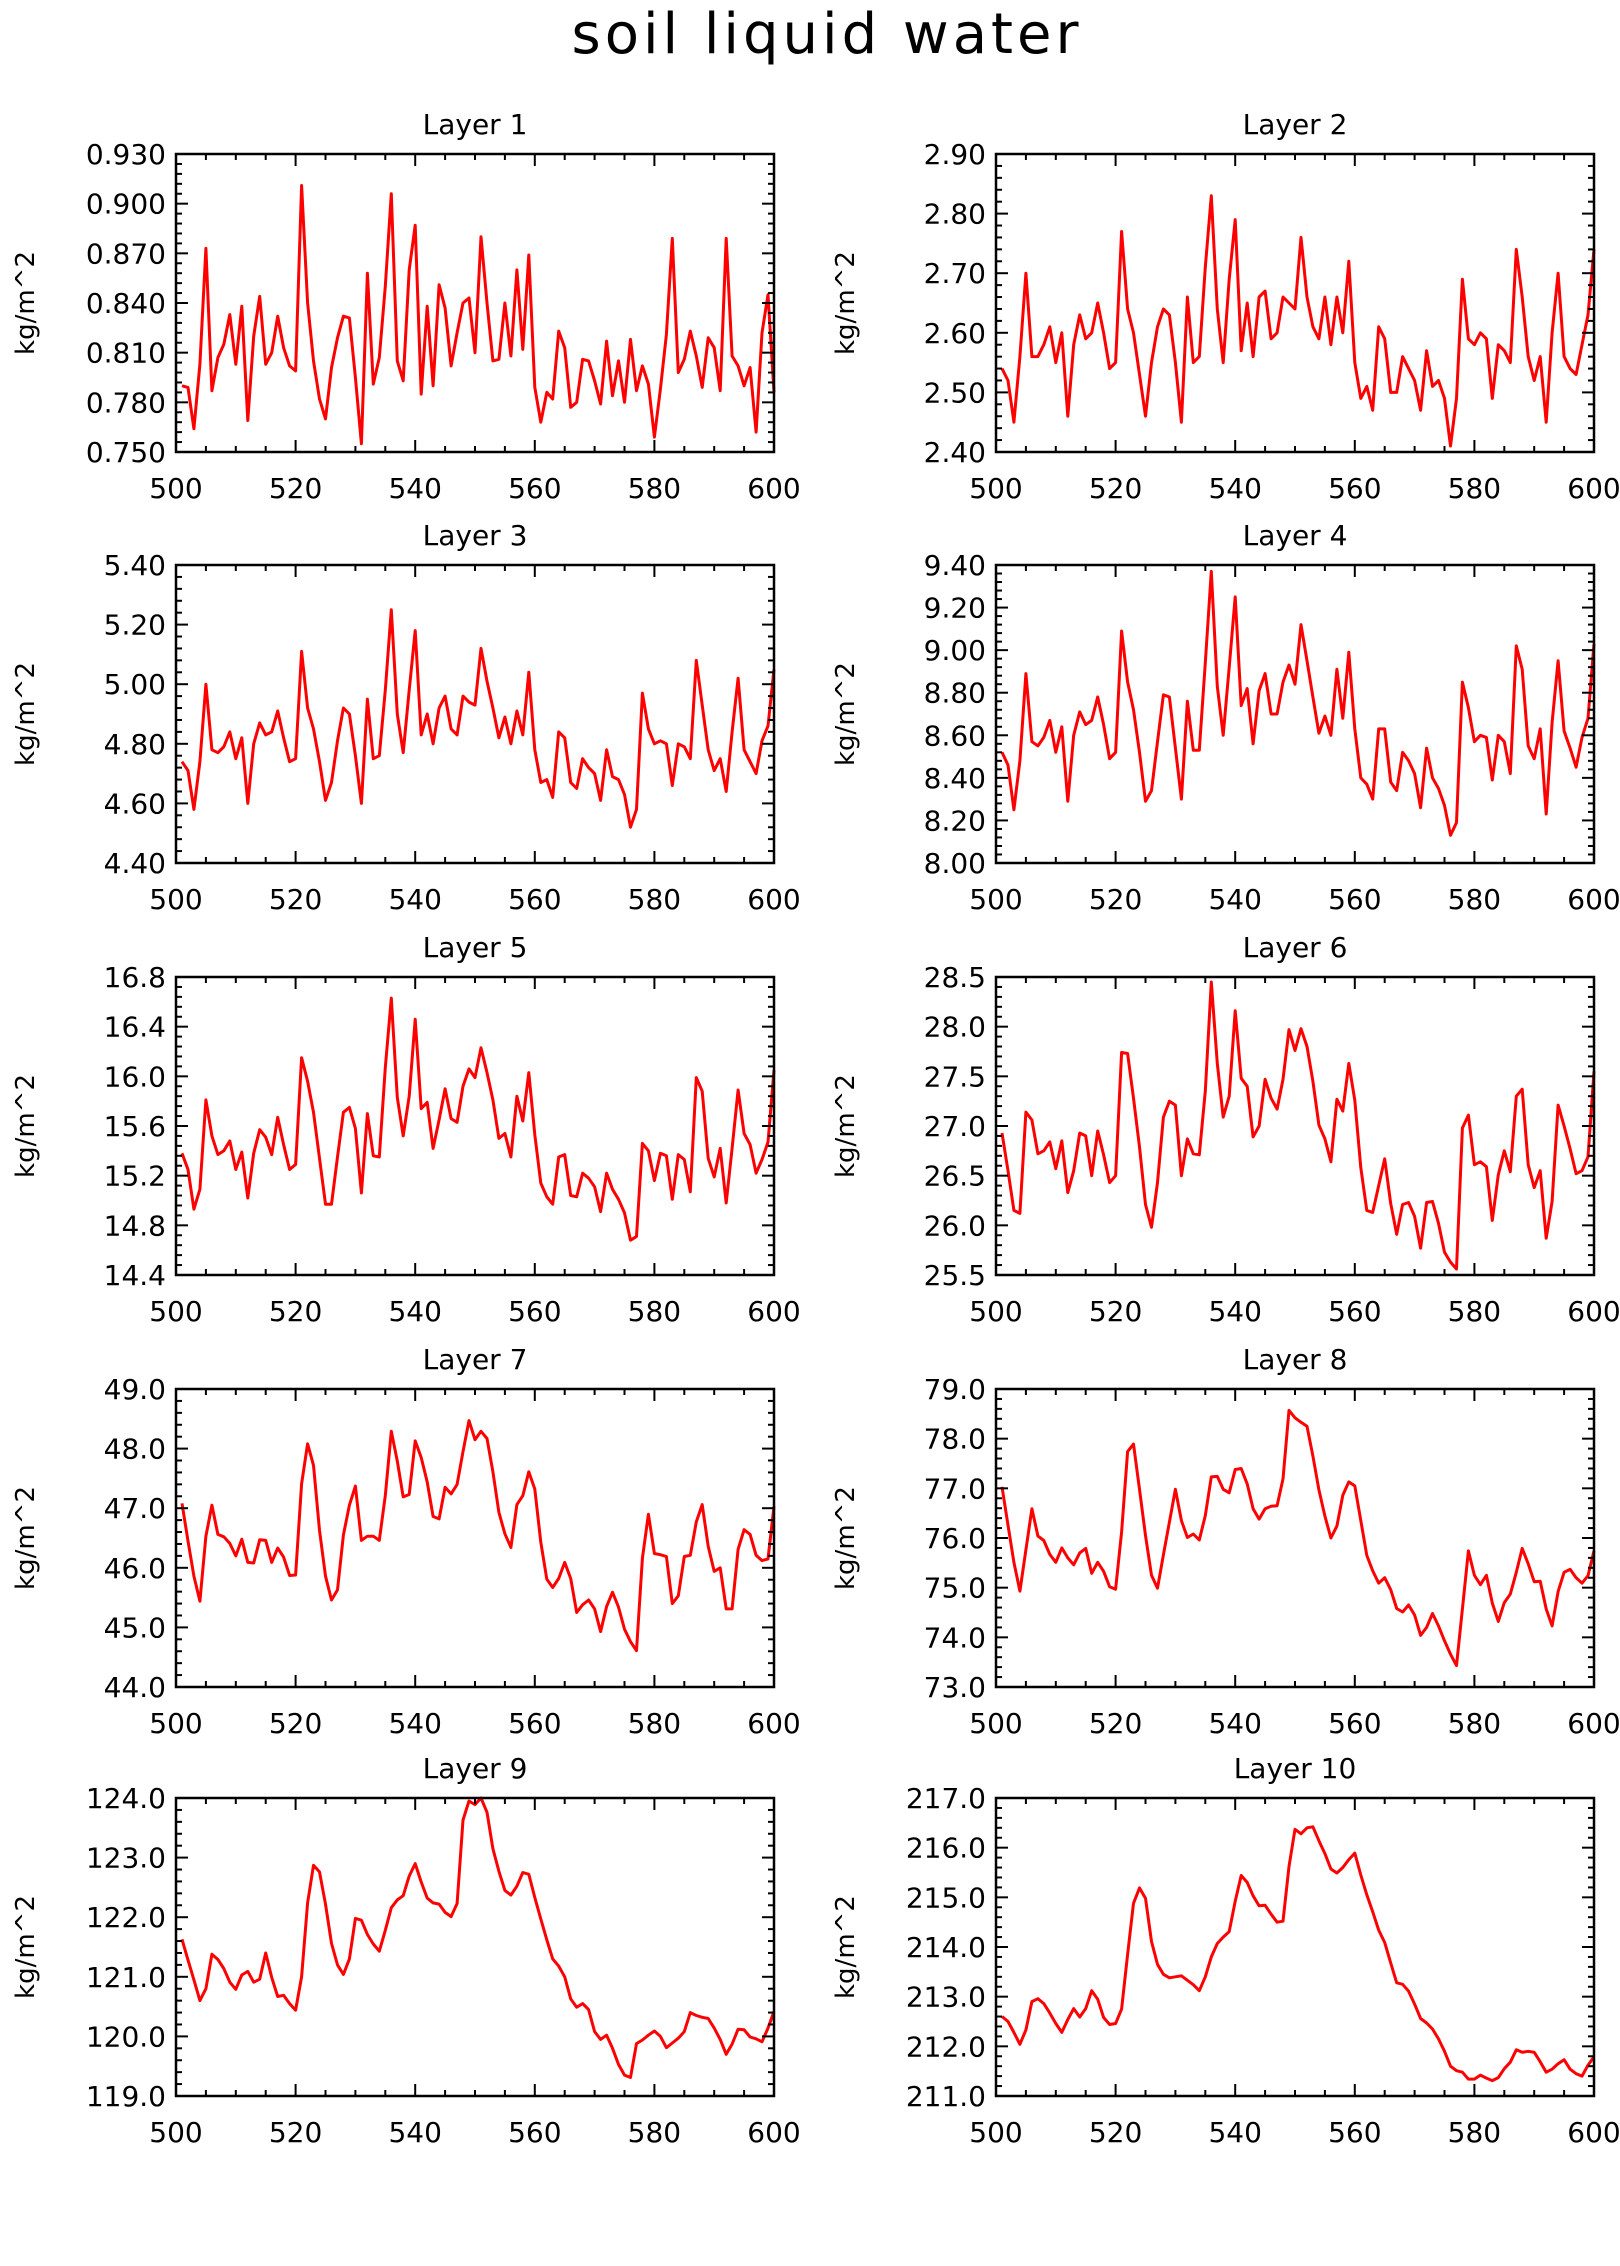  I want to click on y-tick-label: 214.0, so click(946, 1947).